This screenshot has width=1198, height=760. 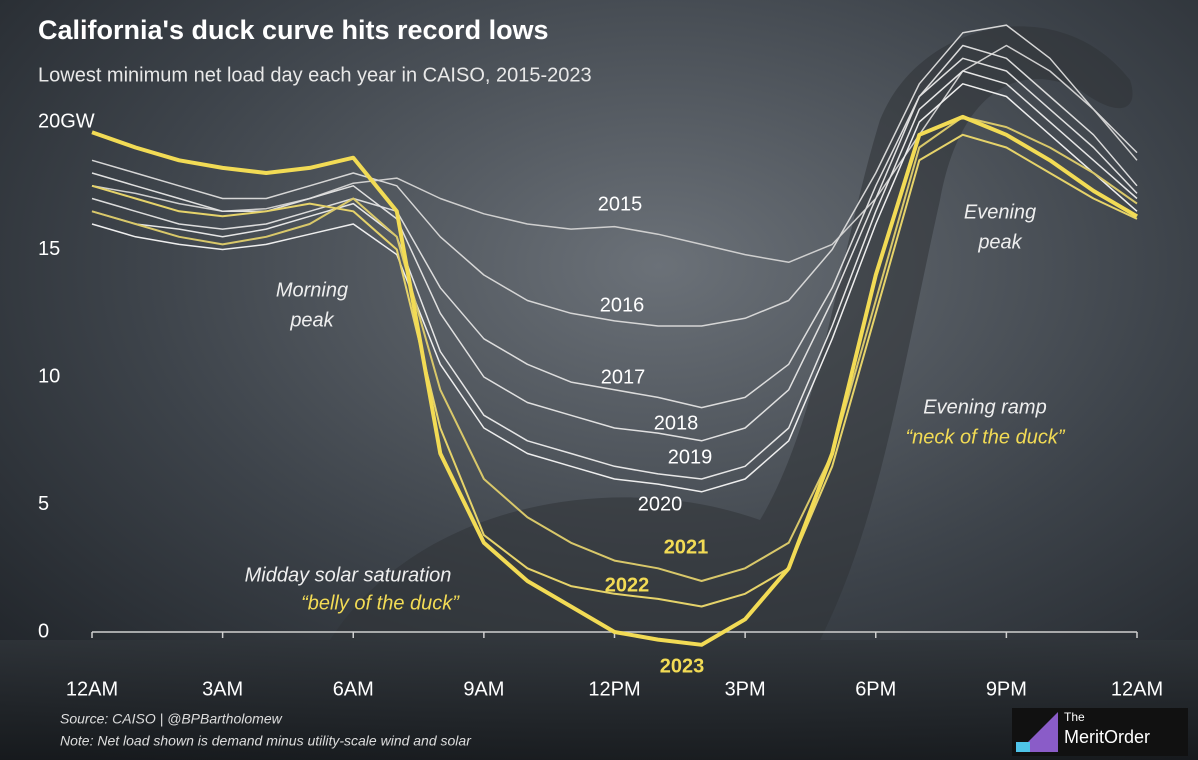 What do you see at coordinates (1006, 689) in the screenshot?
I see `x-tick-label: 9PM` at bounding box center [1006, 689].